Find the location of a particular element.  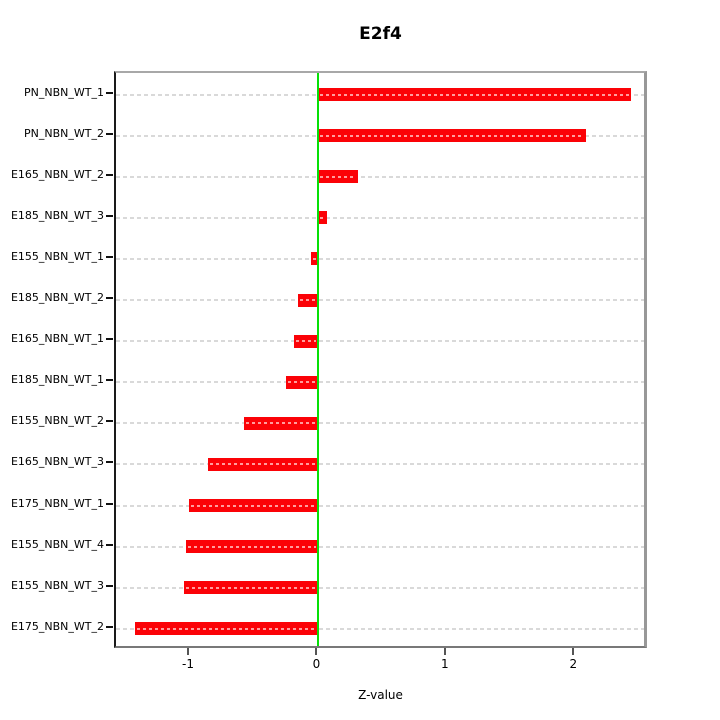

y-axis-label: E155_NBN_WT_2 is located at coordinates (57, 421).